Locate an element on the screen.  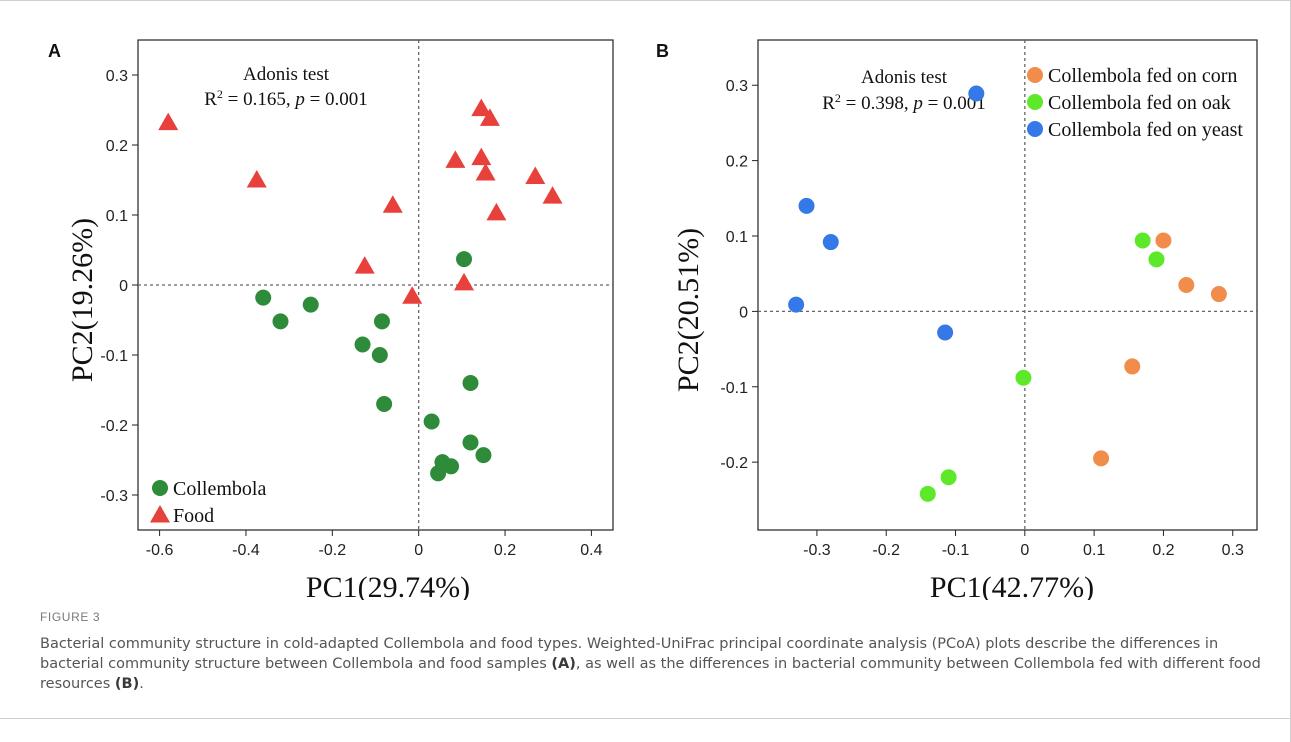
x-tick-label: -0.2 is located at coordinates (886, 550).